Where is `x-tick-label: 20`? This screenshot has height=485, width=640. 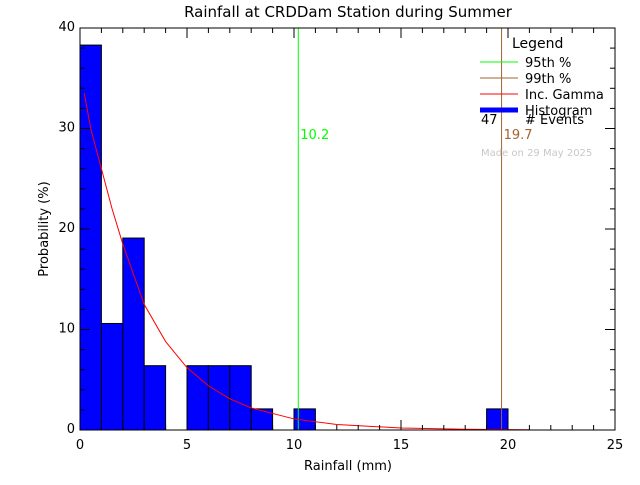 x-tick-label: 20 is located at coordinates (508, 445).